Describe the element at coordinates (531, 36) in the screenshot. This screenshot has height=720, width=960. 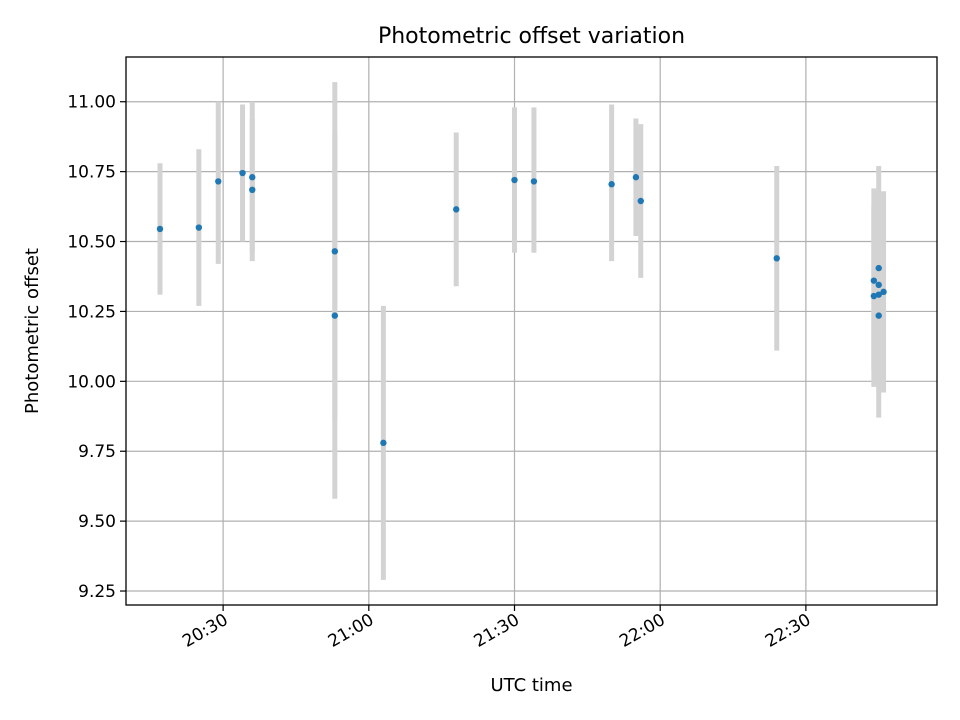
I see `chart-title: Photometric offset variation` at that location.